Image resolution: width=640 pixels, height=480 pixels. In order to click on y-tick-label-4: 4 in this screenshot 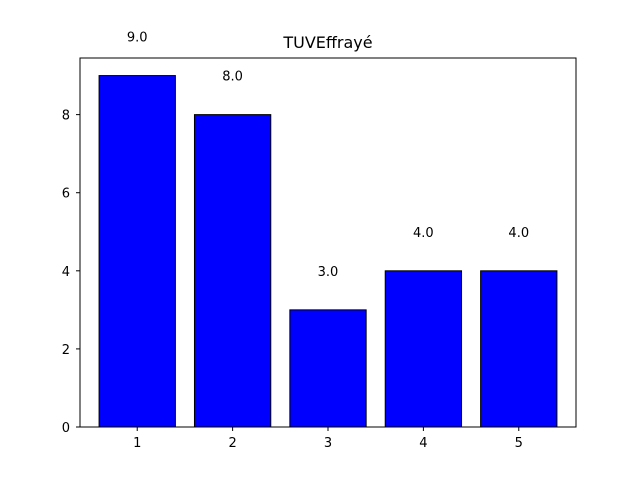, I will do `click(66, 272)`.